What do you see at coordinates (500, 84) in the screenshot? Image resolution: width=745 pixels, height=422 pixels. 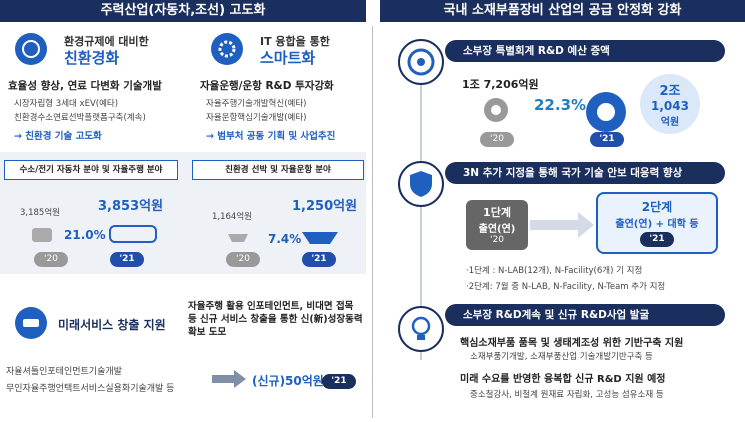 I see `s1-before: 1조 7,206억원` at bounding box center [500, 84].